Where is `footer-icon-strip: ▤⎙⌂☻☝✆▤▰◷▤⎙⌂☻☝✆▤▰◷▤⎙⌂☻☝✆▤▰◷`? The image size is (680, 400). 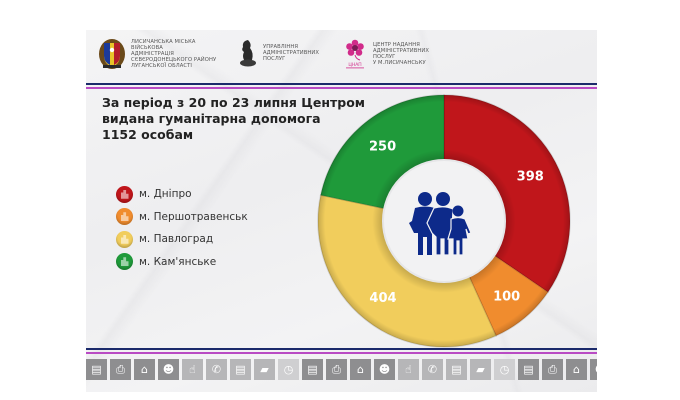
footer-icon-strip: ▤⎙⌂☻☝✆▤▰◷▤⎙⌂☻☝✆▤▰◷▤⎙⌂☻☝✆▤▰◷ is located at coordinates (341, 369).